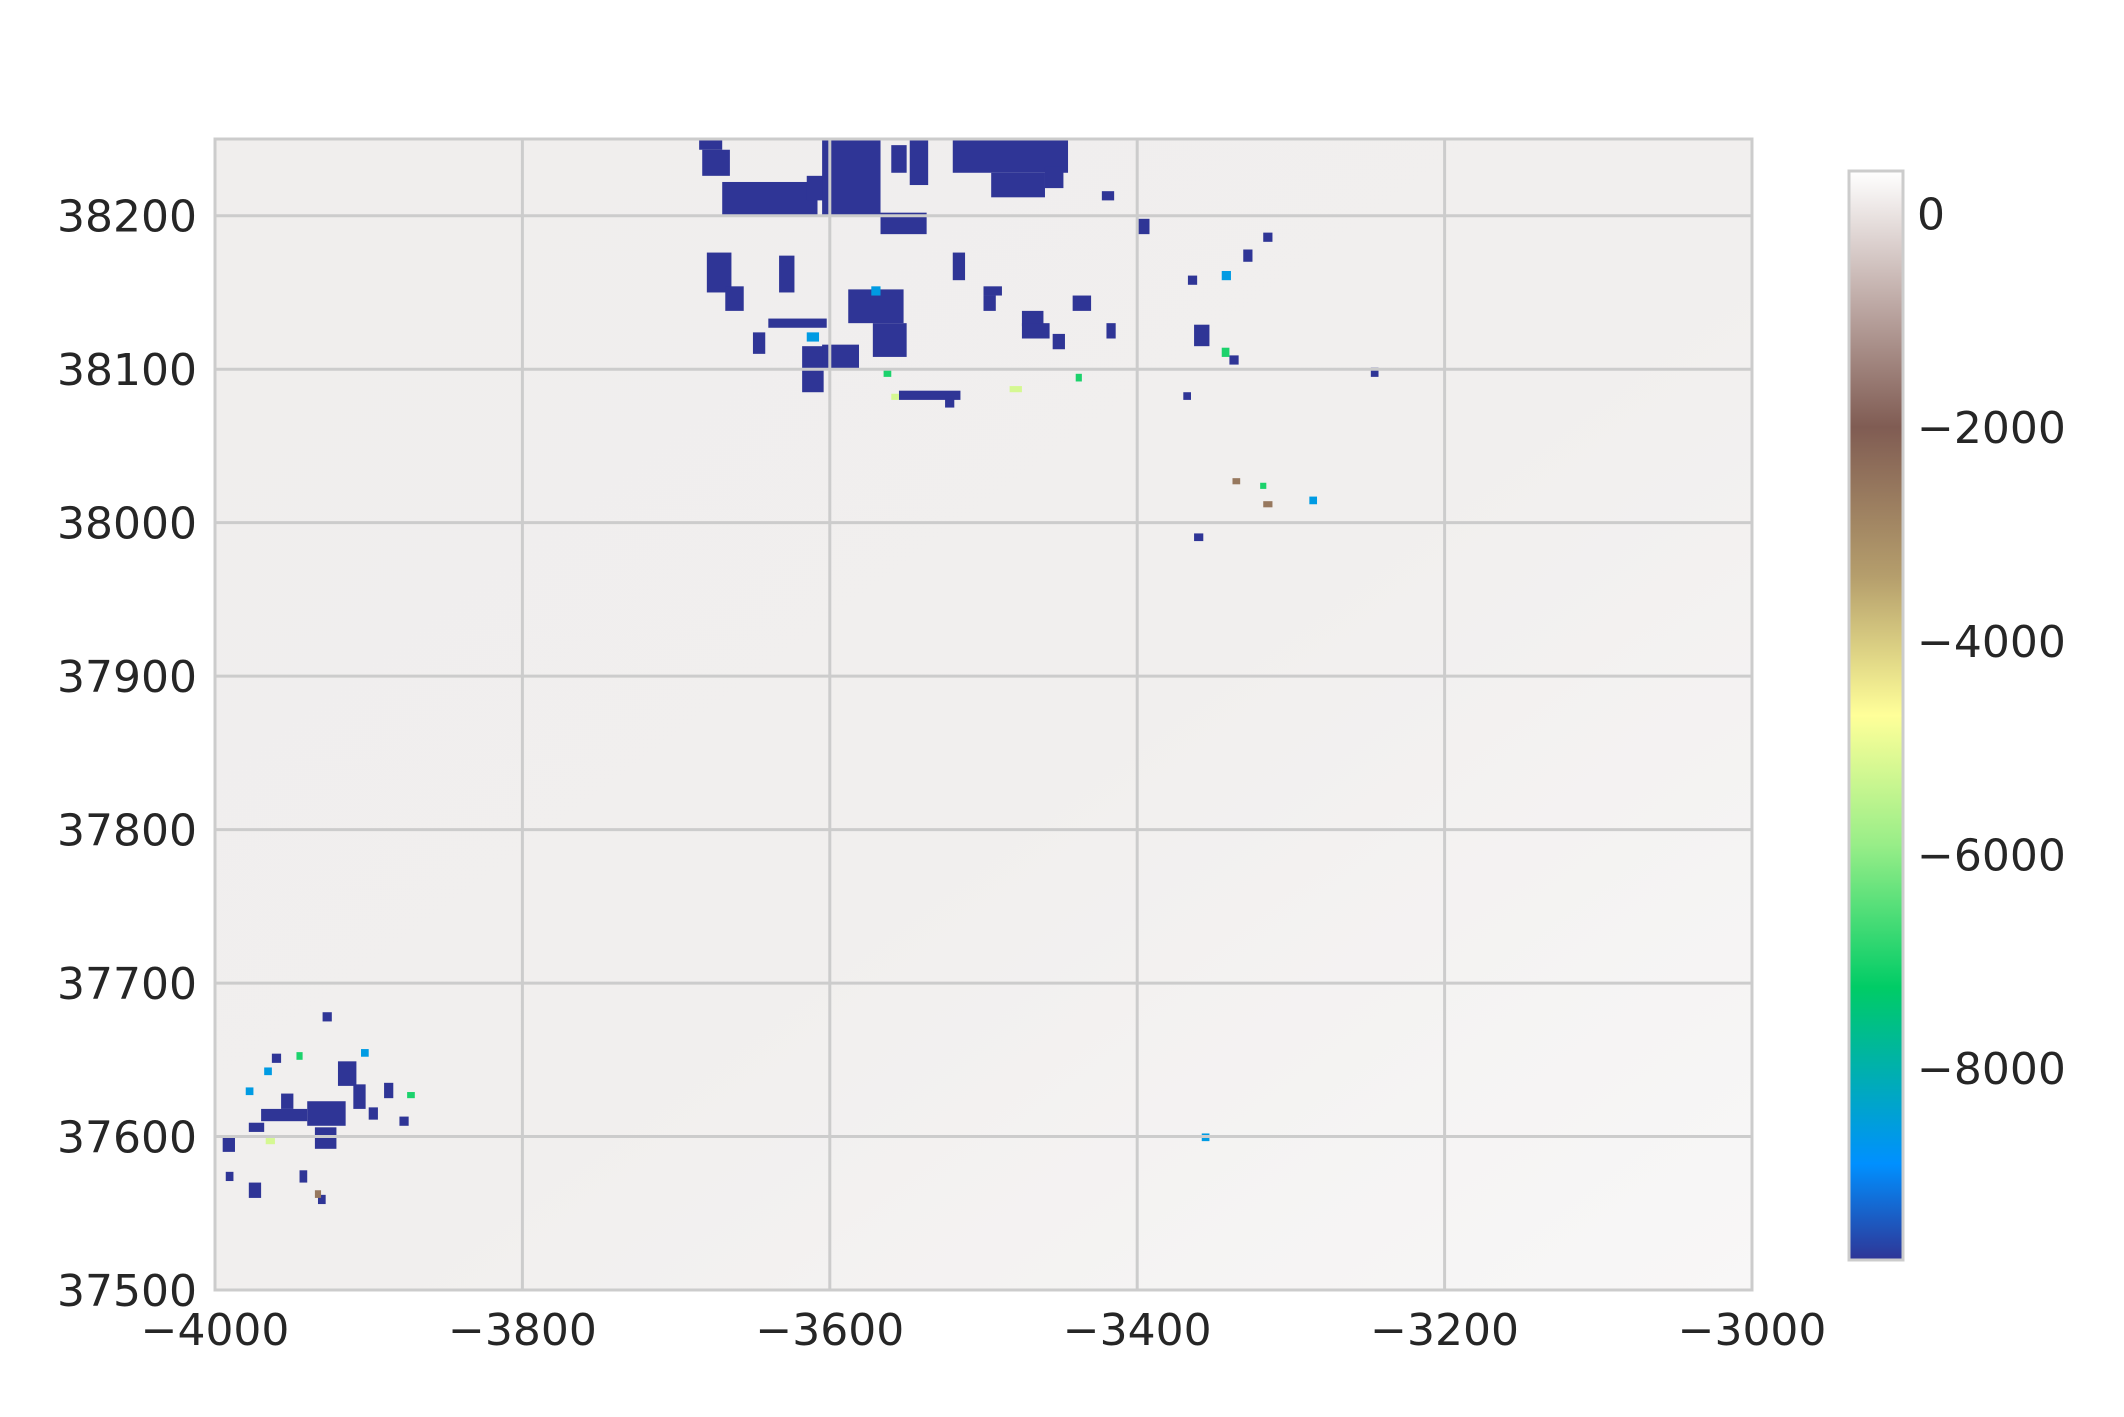 Image resolution: width=2124 pixels, height=1417 pixels. Describe the element at coordinates (984, 1330) in the screenshot. I see `x-axis-ticks: −4000 −3800 −3600 −3400 −3200 −3000` at that location.